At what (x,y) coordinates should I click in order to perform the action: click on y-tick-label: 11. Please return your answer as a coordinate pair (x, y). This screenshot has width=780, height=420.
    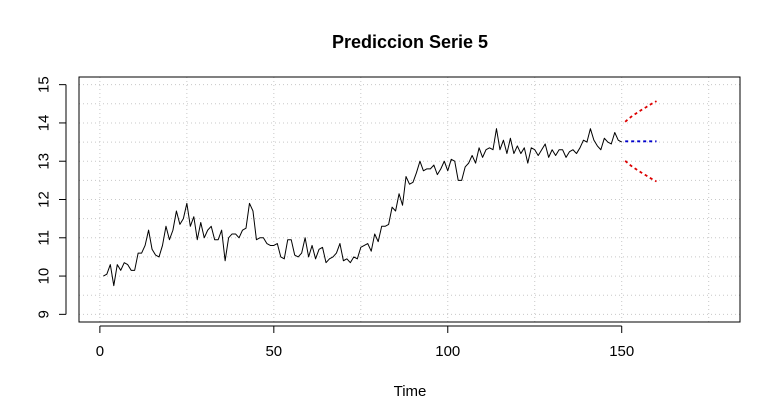
    Looking at the image, I should click on (44, 238).